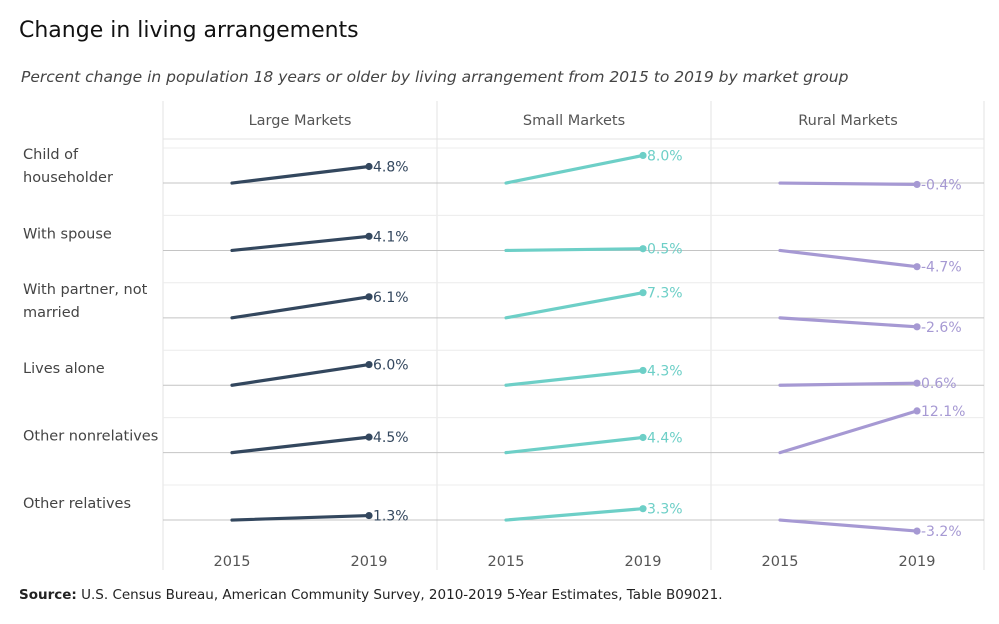 The image size is (999, 624). What do you see at coordinates (391, 167) in the screenshot?
I see `data-label: 4.8%` at bounding box center [391, 167].